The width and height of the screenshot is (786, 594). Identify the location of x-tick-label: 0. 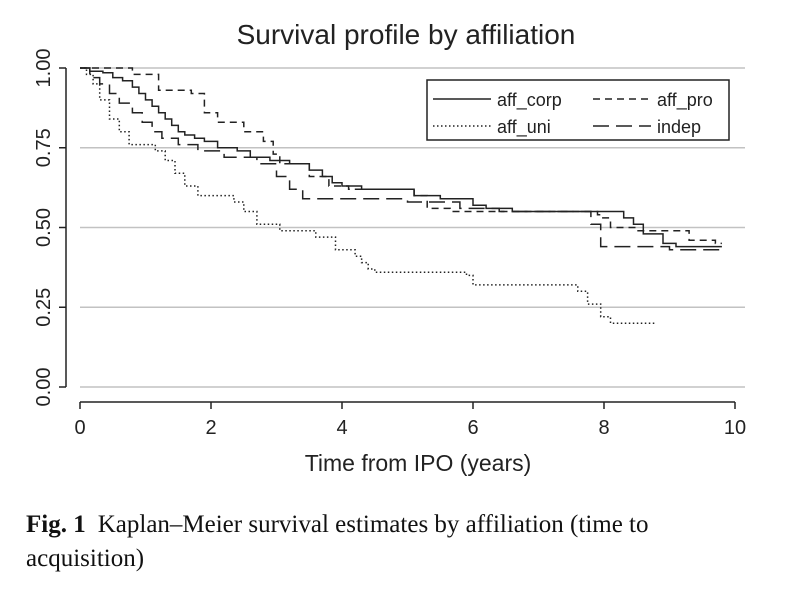
(79, 428).